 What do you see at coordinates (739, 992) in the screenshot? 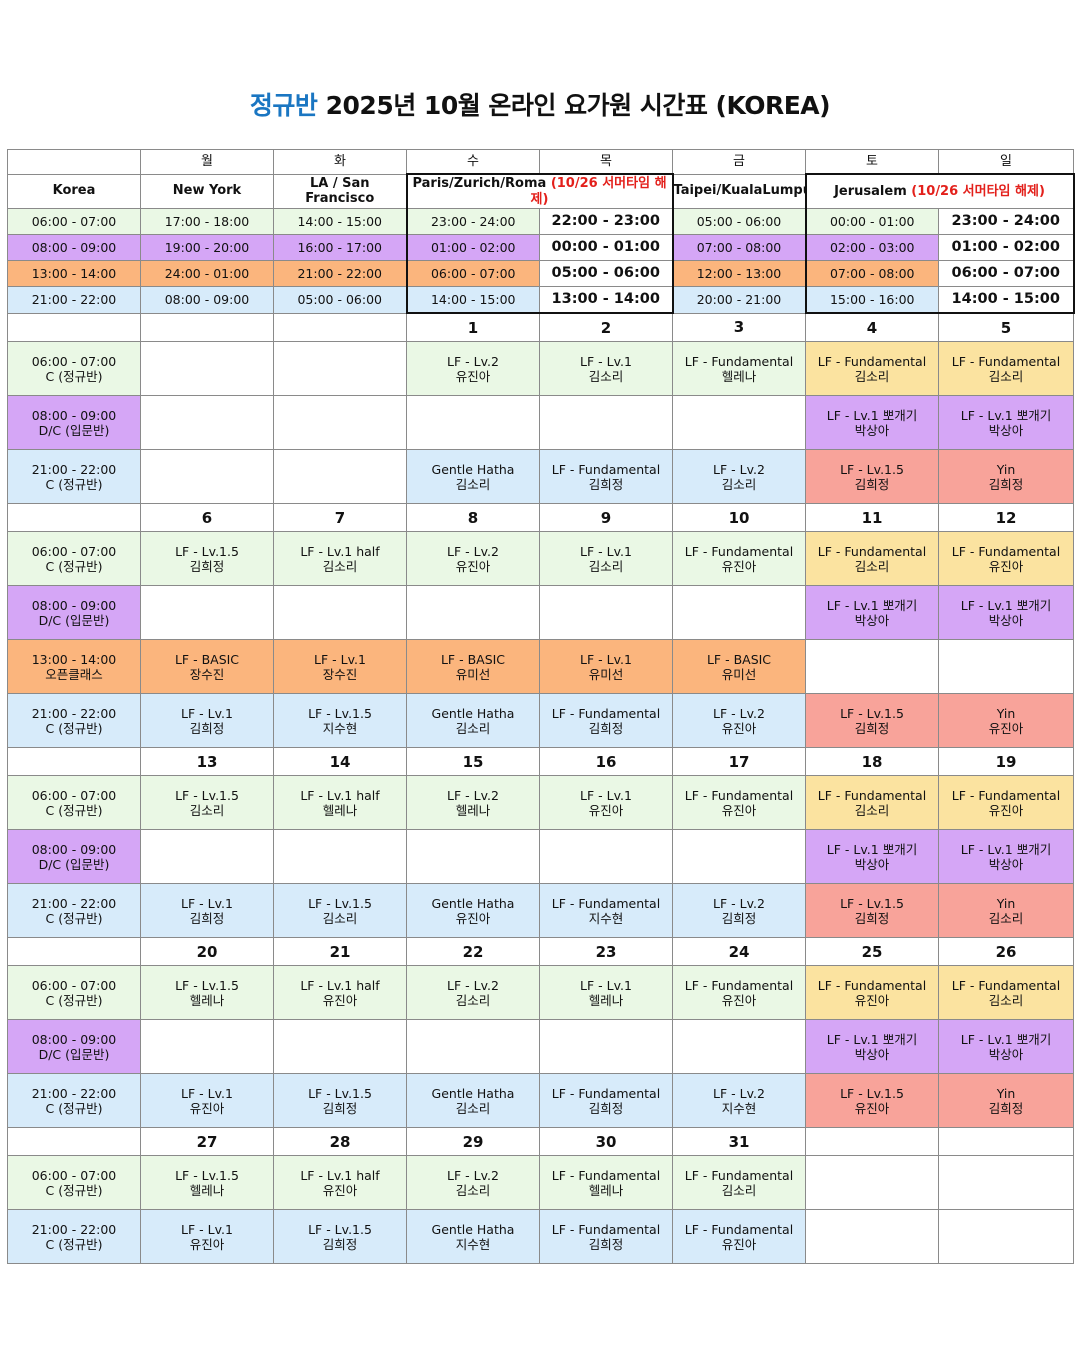
I see `class-cell: LF - Fundamental 유진아` at bounding box center [739, 992].